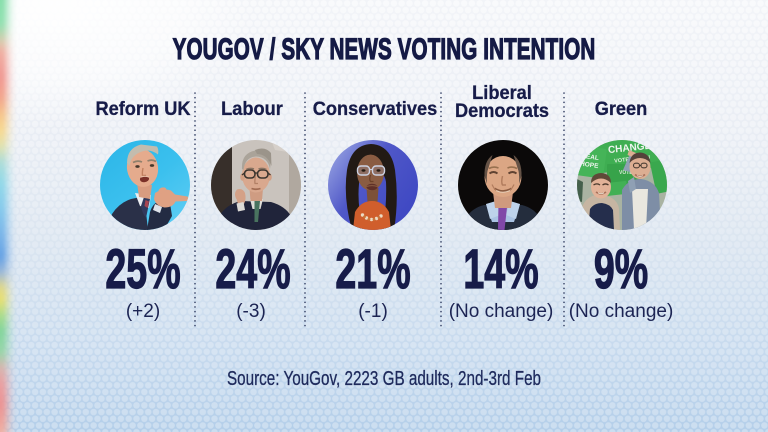 Image resolution: width=768 pixels, height=432 pixels. What do you see at coordinates (629, 149) in the screenshot?
I see `svg-text: CHANGE` at bounding box center [629, 149].